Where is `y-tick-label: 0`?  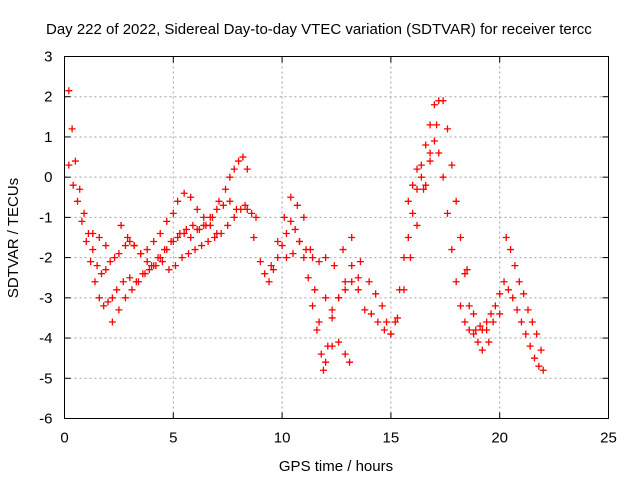 y-tick-label: 0 is located at coordinates (48, 177).